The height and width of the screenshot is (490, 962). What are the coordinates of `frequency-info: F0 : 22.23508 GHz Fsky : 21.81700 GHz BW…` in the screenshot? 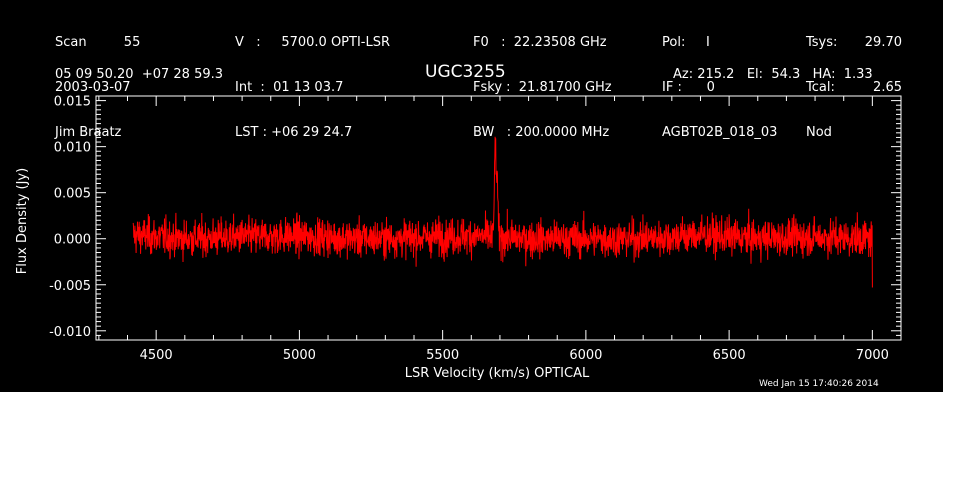 It's located at (542, 80).